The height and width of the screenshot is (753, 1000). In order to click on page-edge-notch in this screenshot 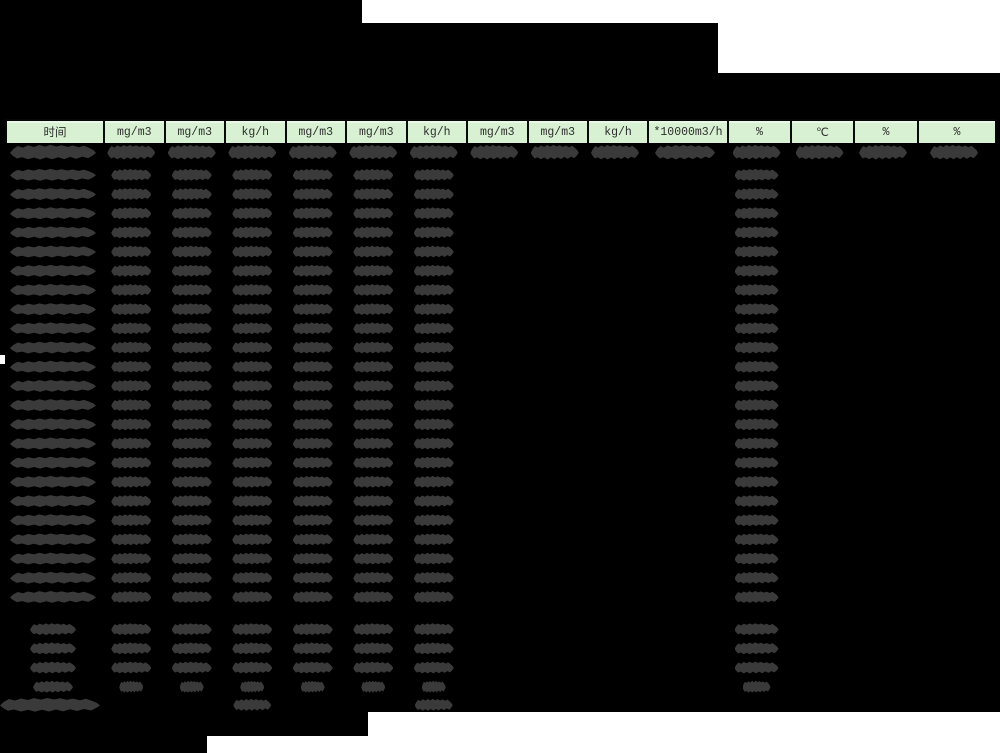, I will do `click(2, 359)`.